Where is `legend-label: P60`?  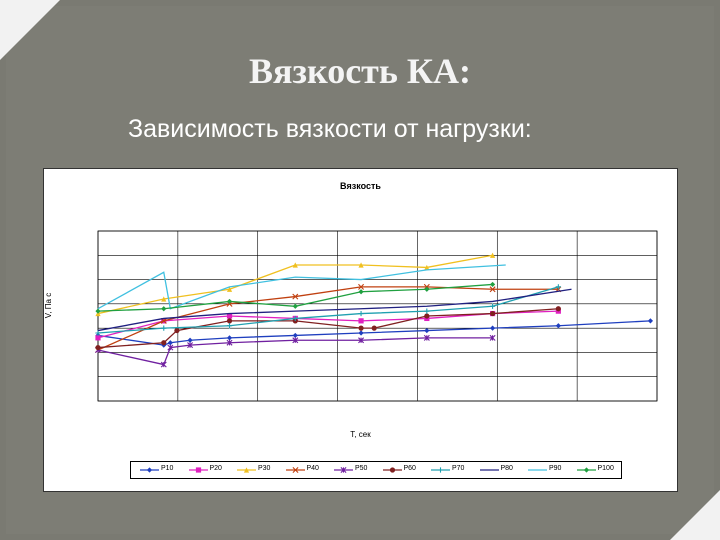 legend-label: P60 is located at coordinates (409, 468).